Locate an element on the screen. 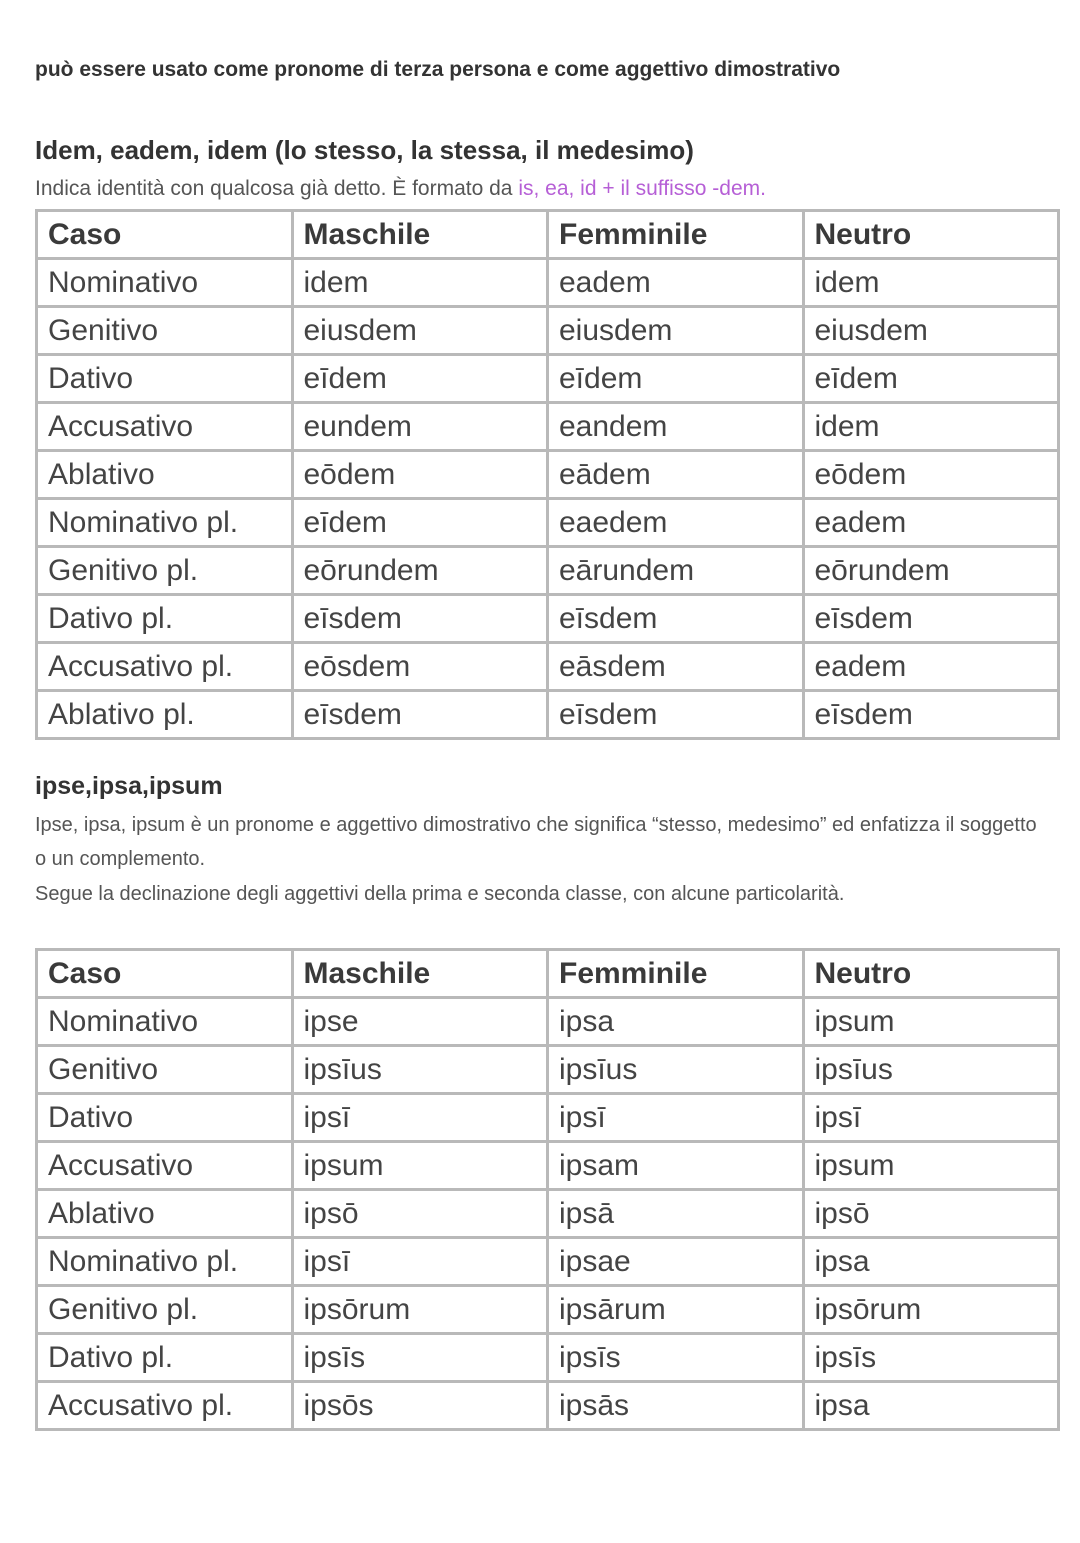 This screenshot has width=1080, height=1543. form-cell: ipsārum is located at coordinates (675, 1309).